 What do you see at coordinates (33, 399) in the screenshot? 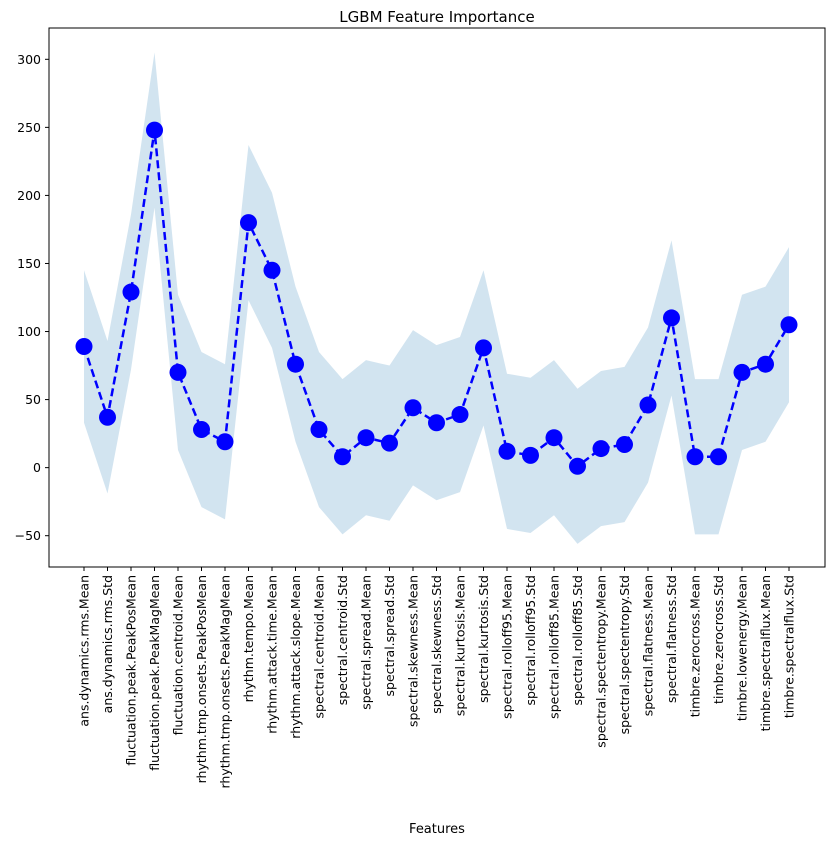
I see `y-tick-label: 50` at bounding box center [33, 399].